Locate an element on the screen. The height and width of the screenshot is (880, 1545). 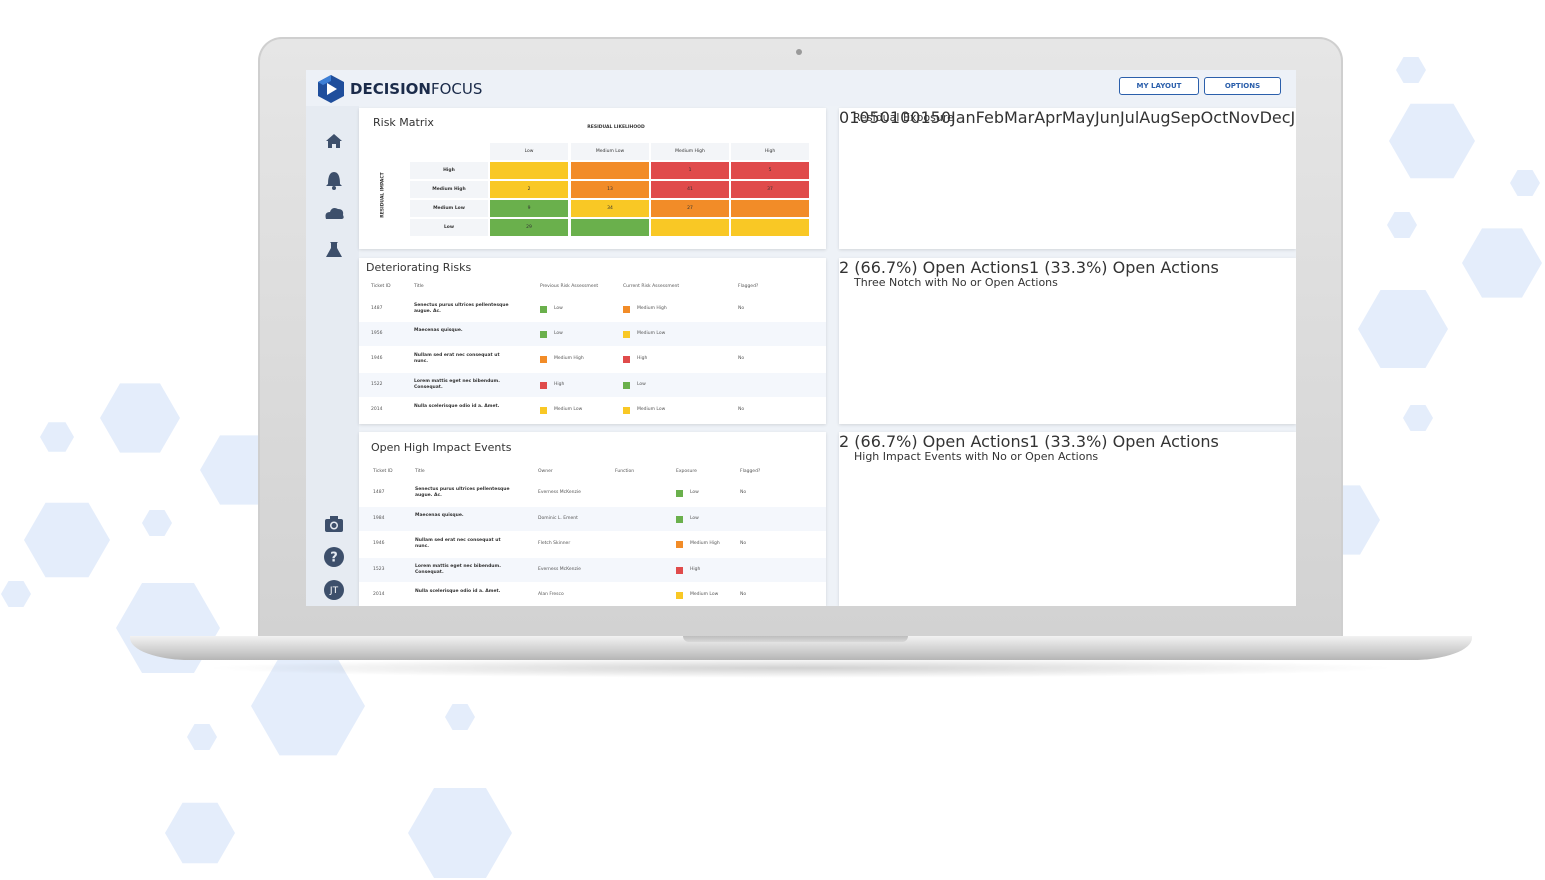
panel-title: Risk Matrix is located at coordinates (403, 122).